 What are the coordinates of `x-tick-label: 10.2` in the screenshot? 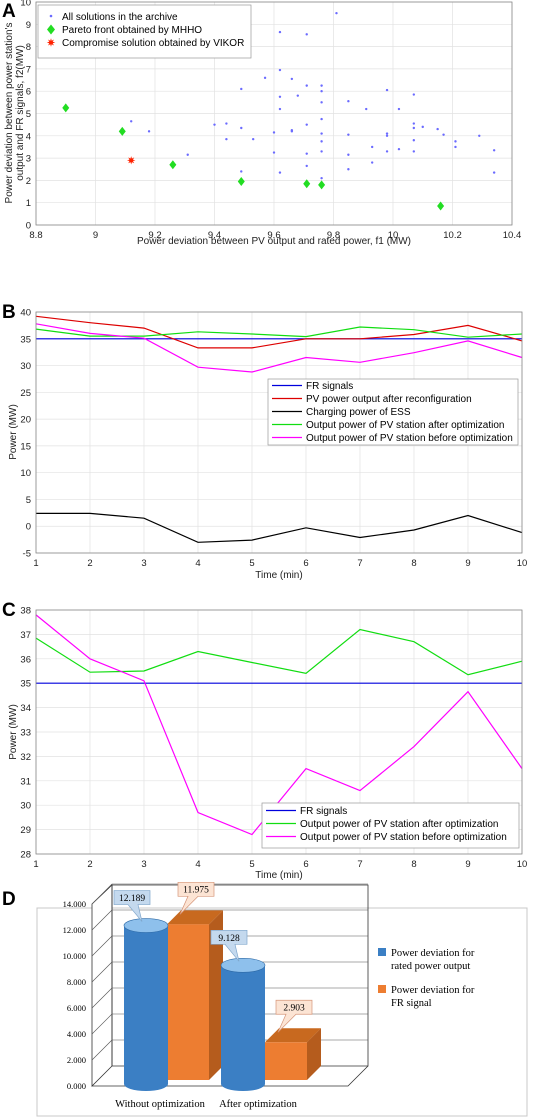 It's located at (452, 235).